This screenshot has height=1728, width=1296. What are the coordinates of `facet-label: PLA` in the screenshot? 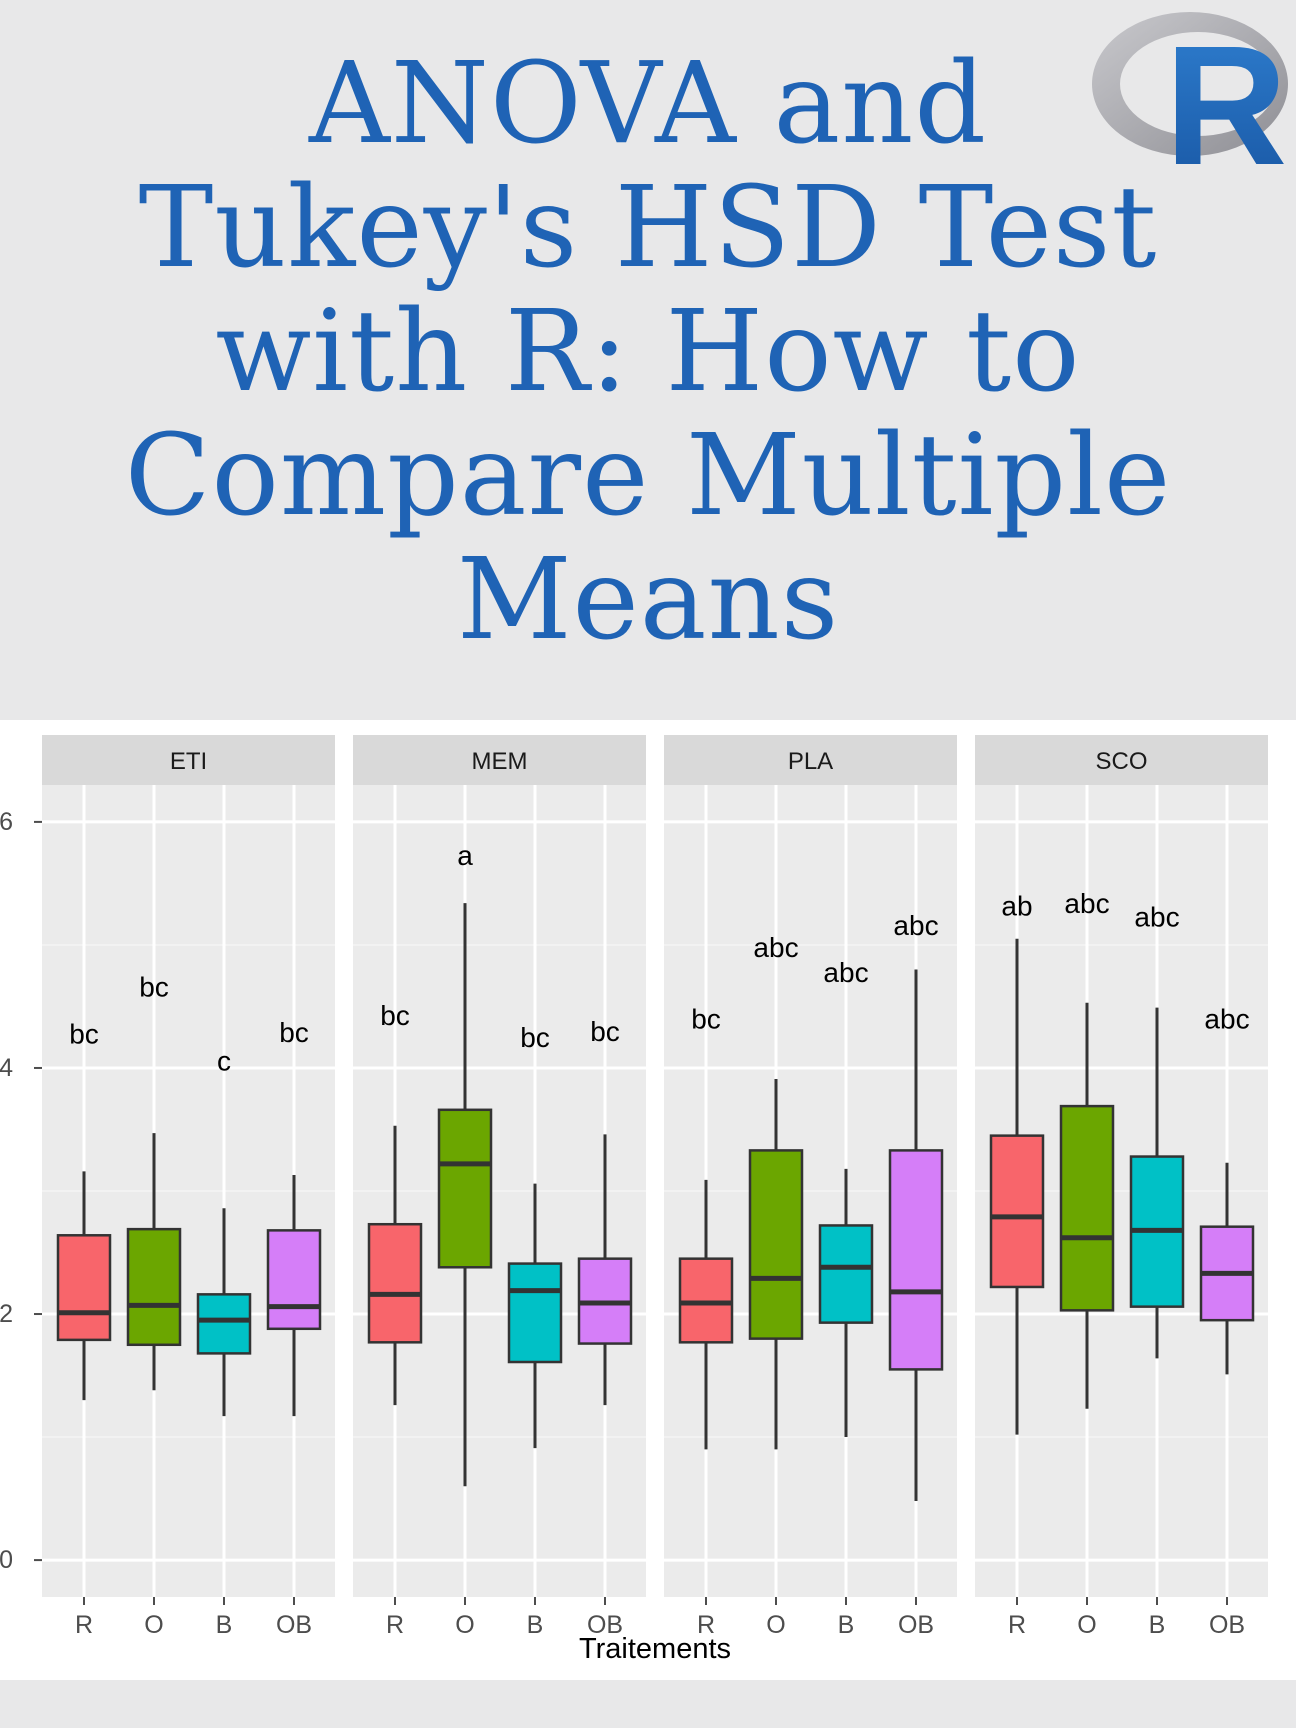 It's located at (810, 761).